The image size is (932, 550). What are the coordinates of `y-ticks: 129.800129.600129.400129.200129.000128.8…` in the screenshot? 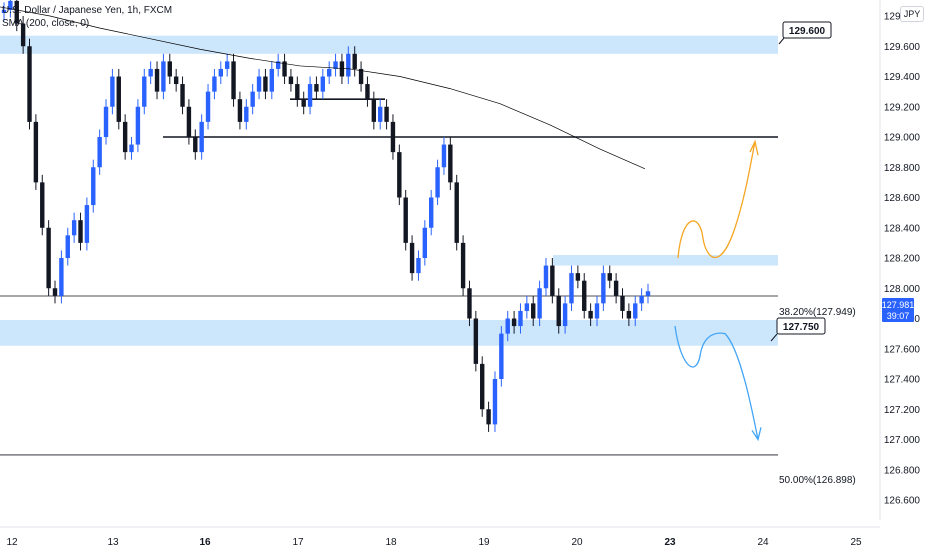 It's located at (902, 259).